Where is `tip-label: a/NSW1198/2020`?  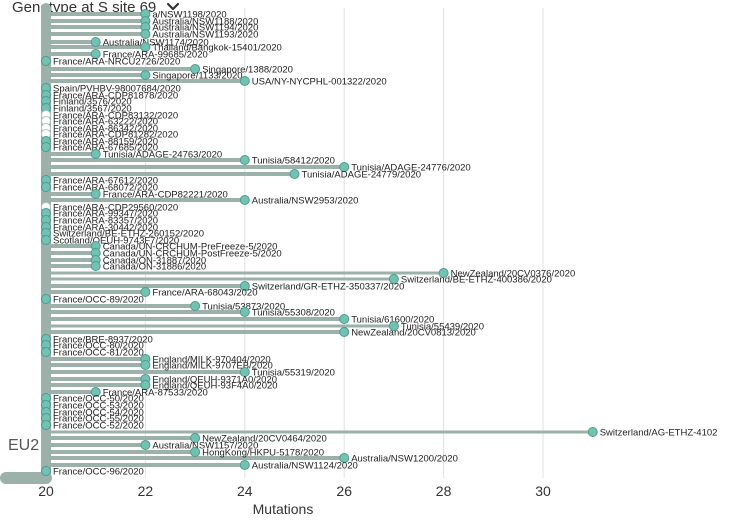 tip-label: a/NSW1198/2020 is located at coordinates (189, 15).